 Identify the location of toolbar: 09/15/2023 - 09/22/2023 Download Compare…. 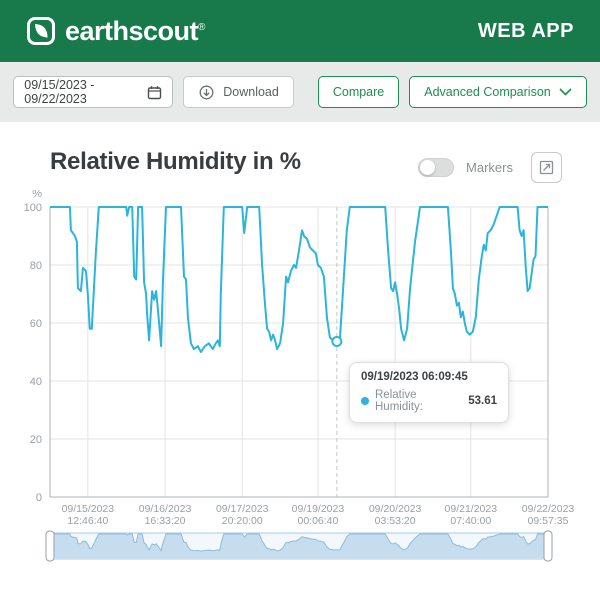
(300, 92).